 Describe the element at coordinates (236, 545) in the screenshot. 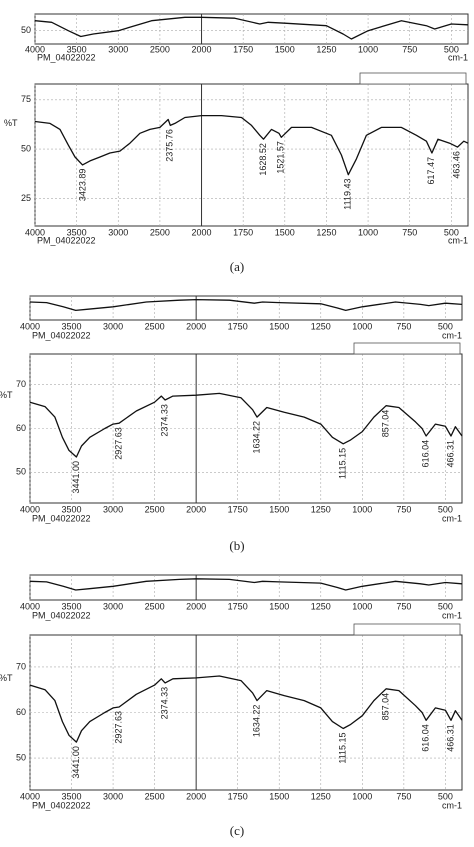

I see `caption: (b)` at that location.